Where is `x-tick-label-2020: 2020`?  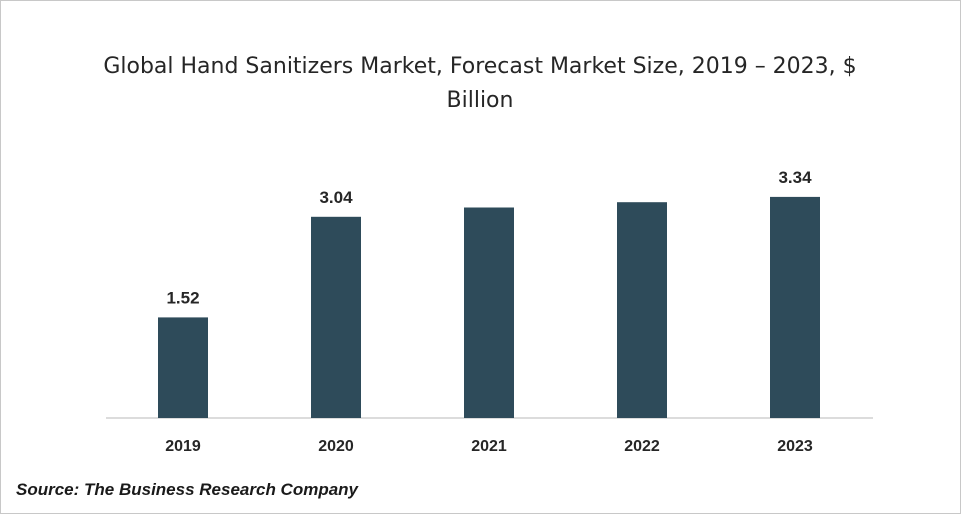 x-tick-label-2020: 2020 is located at coordinates (336, 446).